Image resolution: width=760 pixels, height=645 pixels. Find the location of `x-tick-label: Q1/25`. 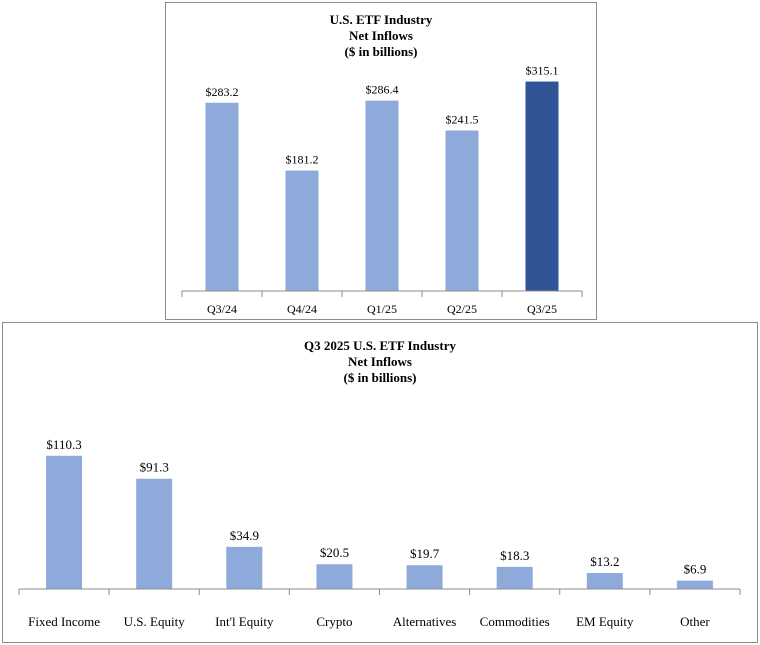

x-tick-label: Q1/25 is located at coordinates (382, 309).